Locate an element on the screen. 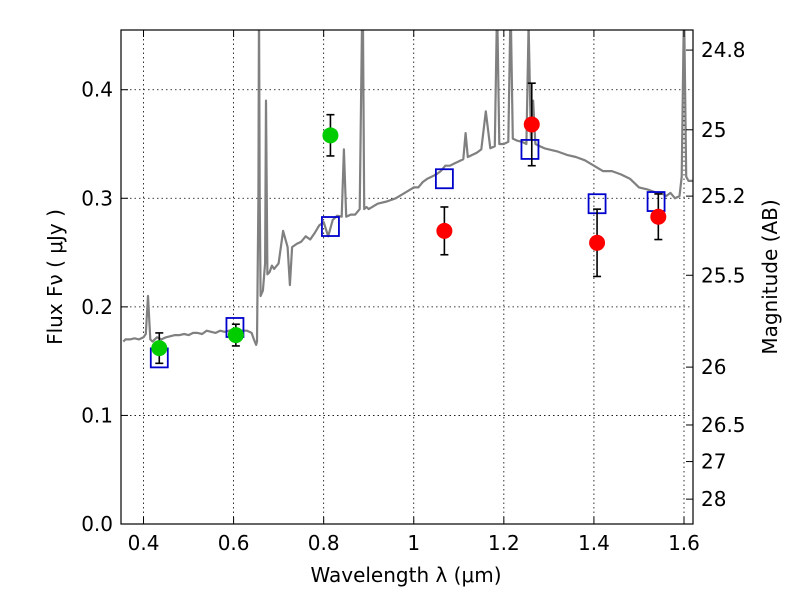 This screenshot has height=600, width=800. y-tick-label: 0.1 is located at coordinates (97, 415).